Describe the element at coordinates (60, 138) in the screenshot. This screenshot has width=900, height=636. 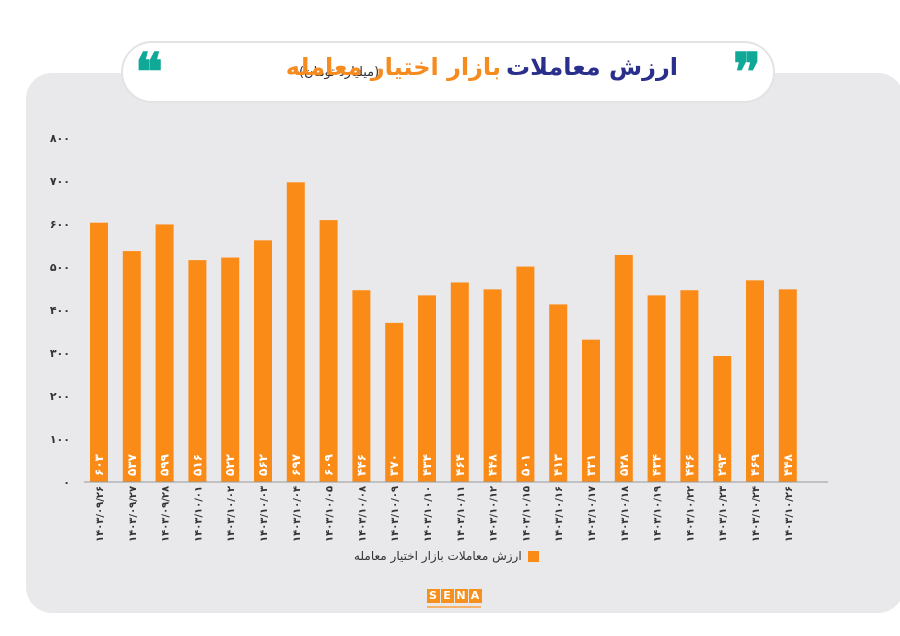
I see `y-tick-label: ۸۰۰` at that location.